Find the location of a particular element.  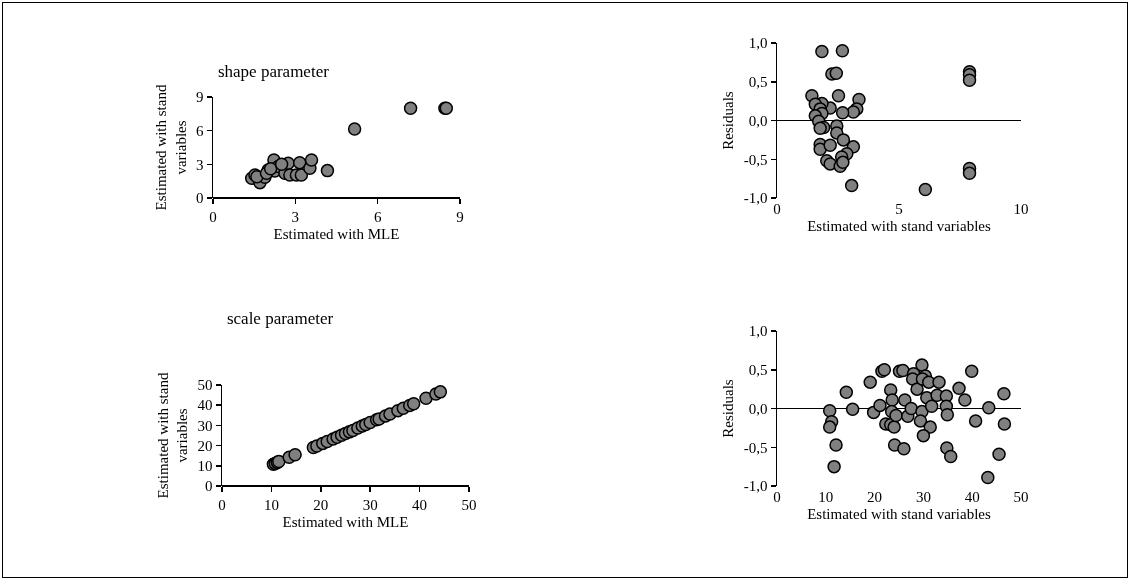

y-tick-label: 30 is located at coordinates (205, 425).